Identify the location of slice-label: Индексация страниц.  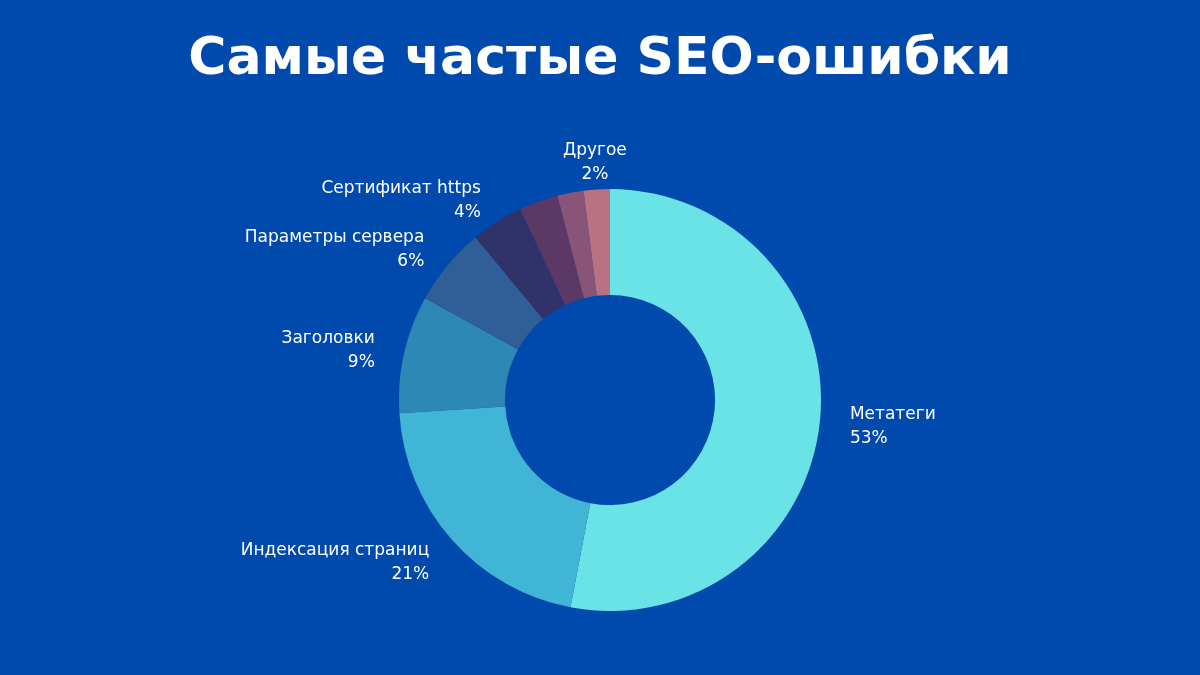
(335, 549).